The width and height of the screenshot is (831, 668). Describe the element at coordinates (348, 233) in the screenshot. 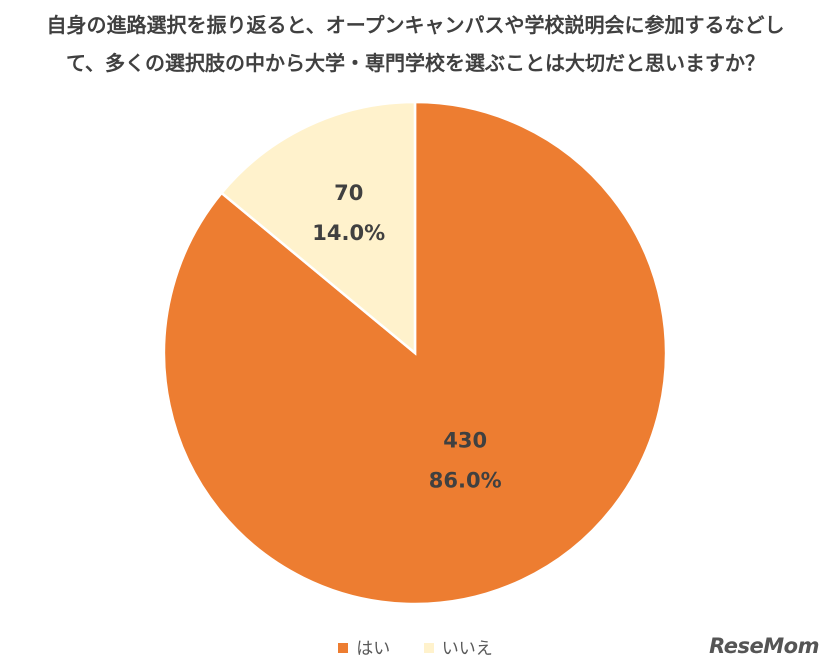

I see `data-label-percent-no: 14.0%` at that location.